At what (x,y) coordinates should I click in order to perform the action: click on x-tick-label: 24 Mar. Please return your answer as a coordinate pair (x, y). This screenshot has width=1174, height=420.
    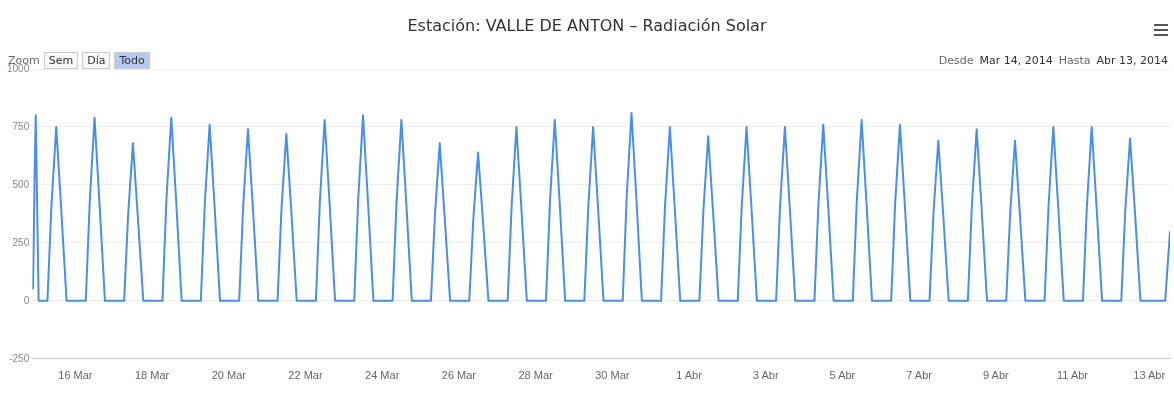
    Looking at the image, I should click on (382, 375).